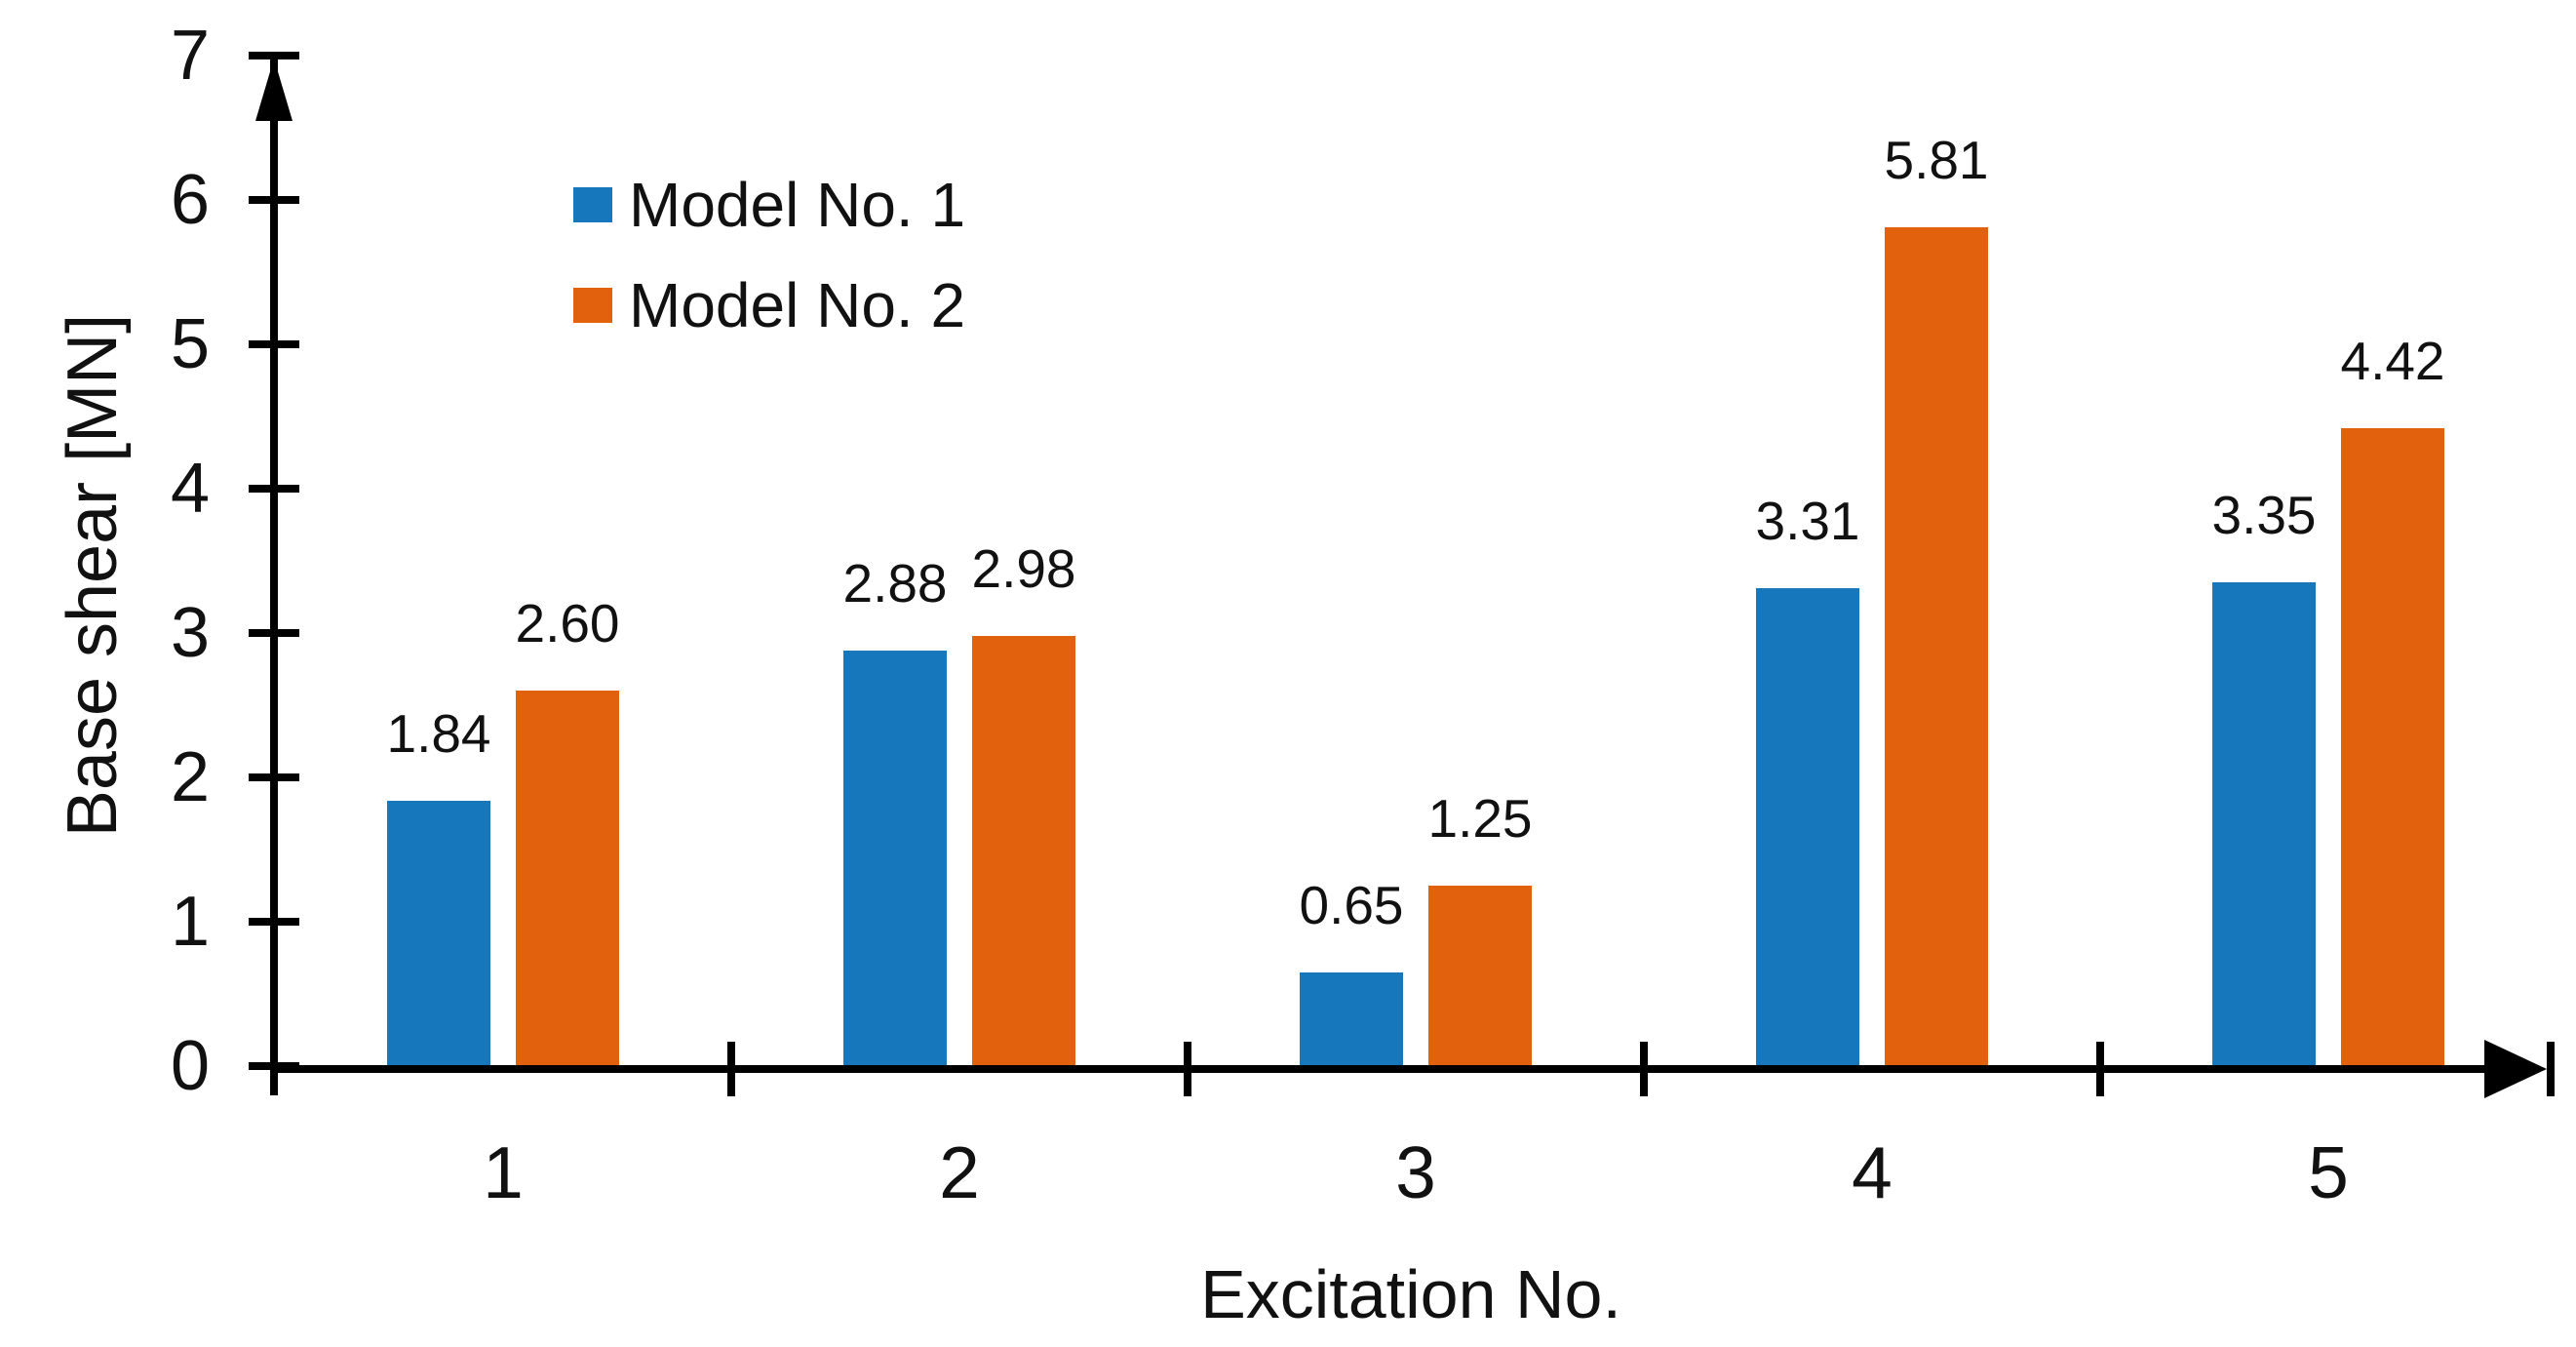  What do you see at coordinates (274, 90) in the screenshot?
I see `y-axis-arrow-icon` at bounding box center [274, 90].